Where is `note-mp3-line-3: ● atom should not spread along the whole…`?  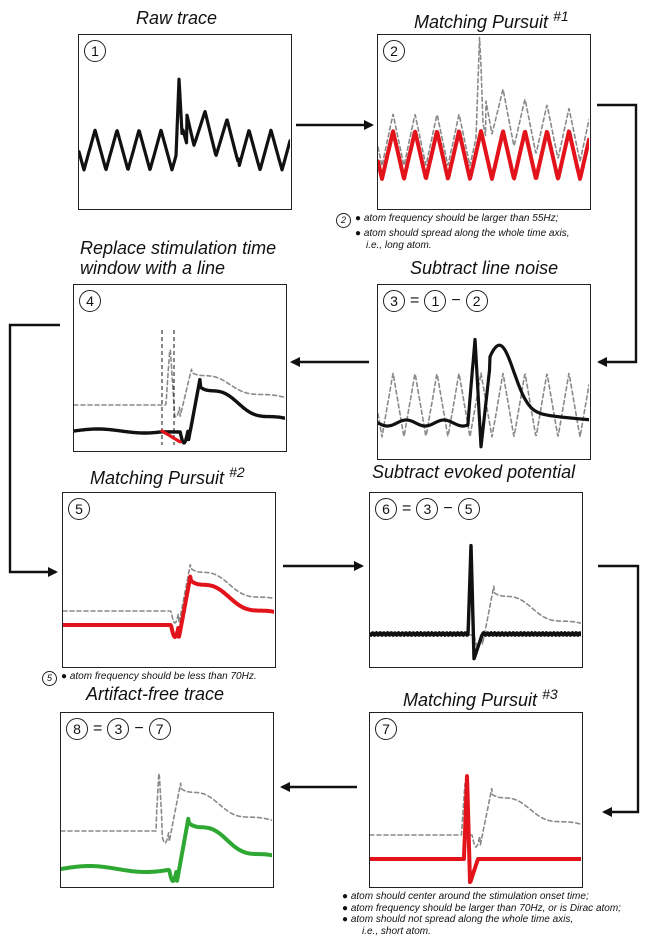
note-mp3-line-3: ● atom should not spread along the whole… is located at coordinates (458, 919).